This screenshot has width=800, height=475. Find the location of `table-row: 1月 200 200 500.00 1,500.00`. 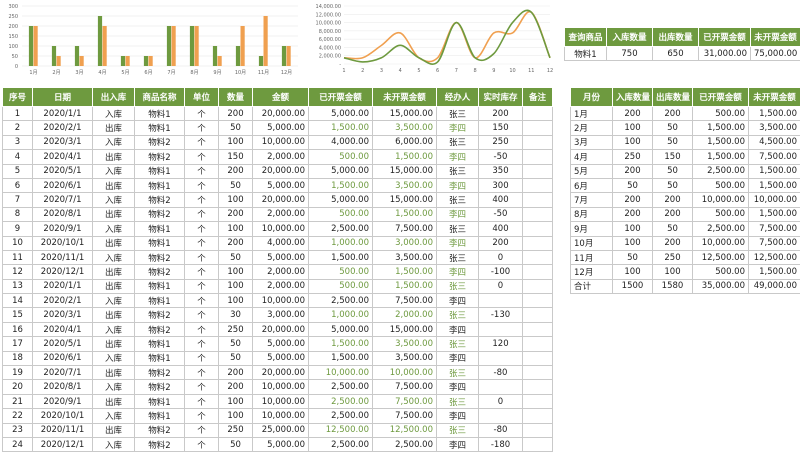

table-row: 1月 200 200 500.00 1,500.00 is located at coordinates (685, 113).